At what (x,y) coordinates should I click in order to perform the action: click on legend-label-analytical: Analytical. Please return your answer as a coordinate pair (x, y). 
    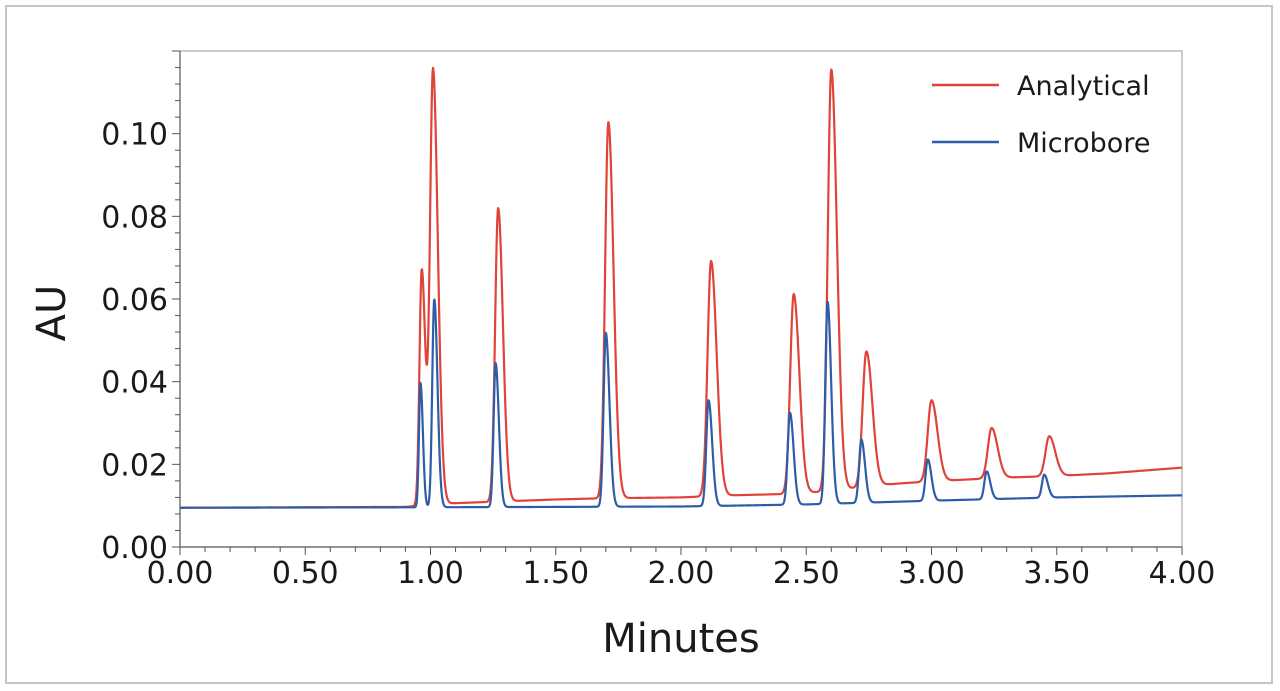
    Looking at the image, I should click on (1083, 86).